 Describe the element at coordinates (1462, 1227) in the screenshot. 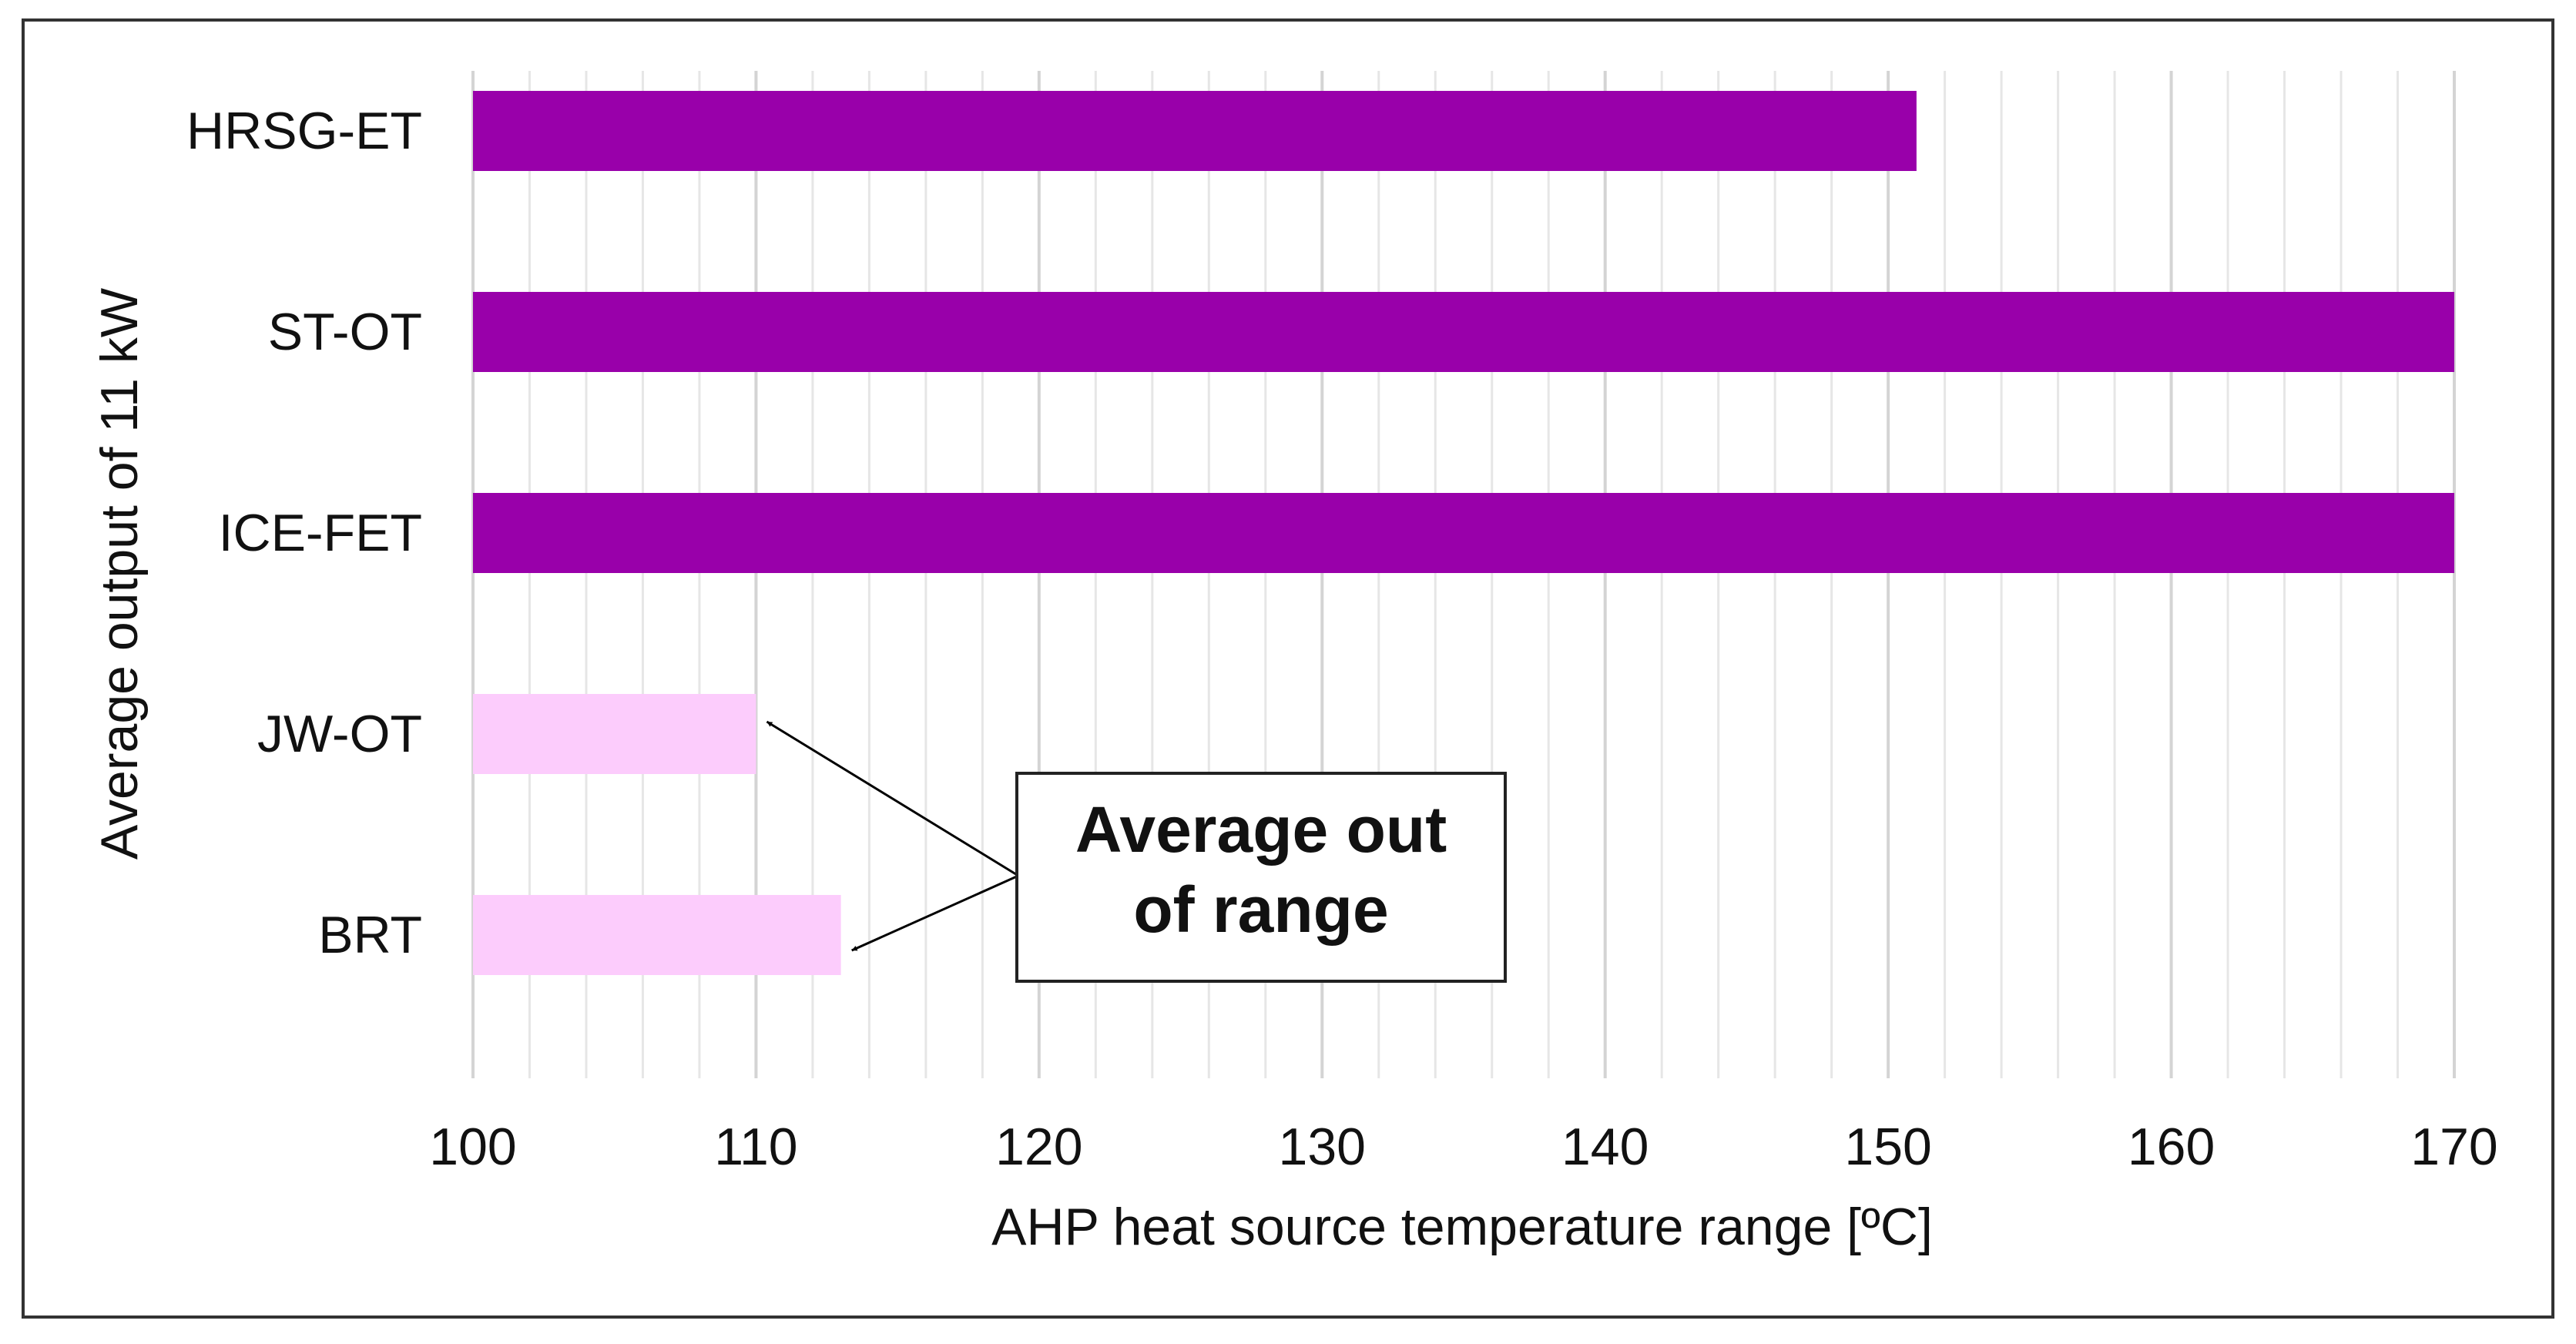

I see `x-axis-label: AHP heat source temperature range [ºC]` at that location.